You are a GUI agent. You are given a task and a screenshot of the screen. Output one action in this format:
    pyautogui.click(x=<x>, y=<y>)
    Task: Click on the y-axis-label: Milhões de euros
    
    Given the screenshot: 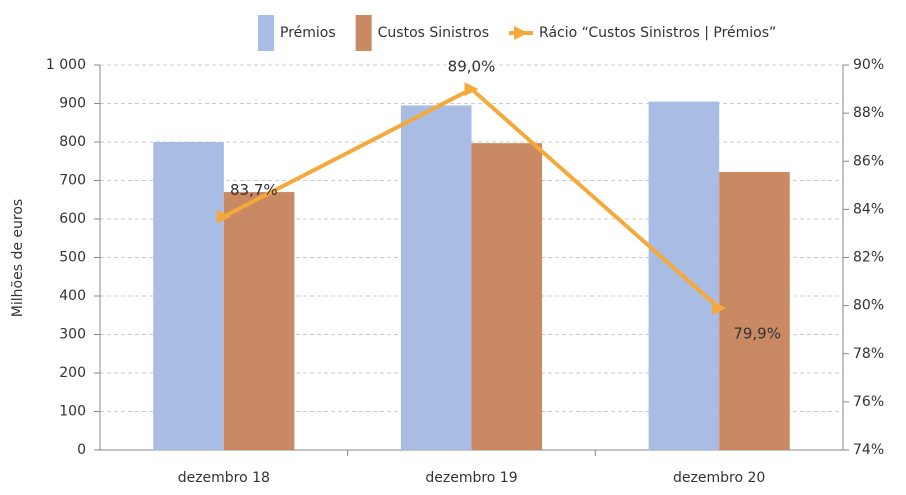 What is the action you would take?
    pyautogui.click(x=18, y=258)
    